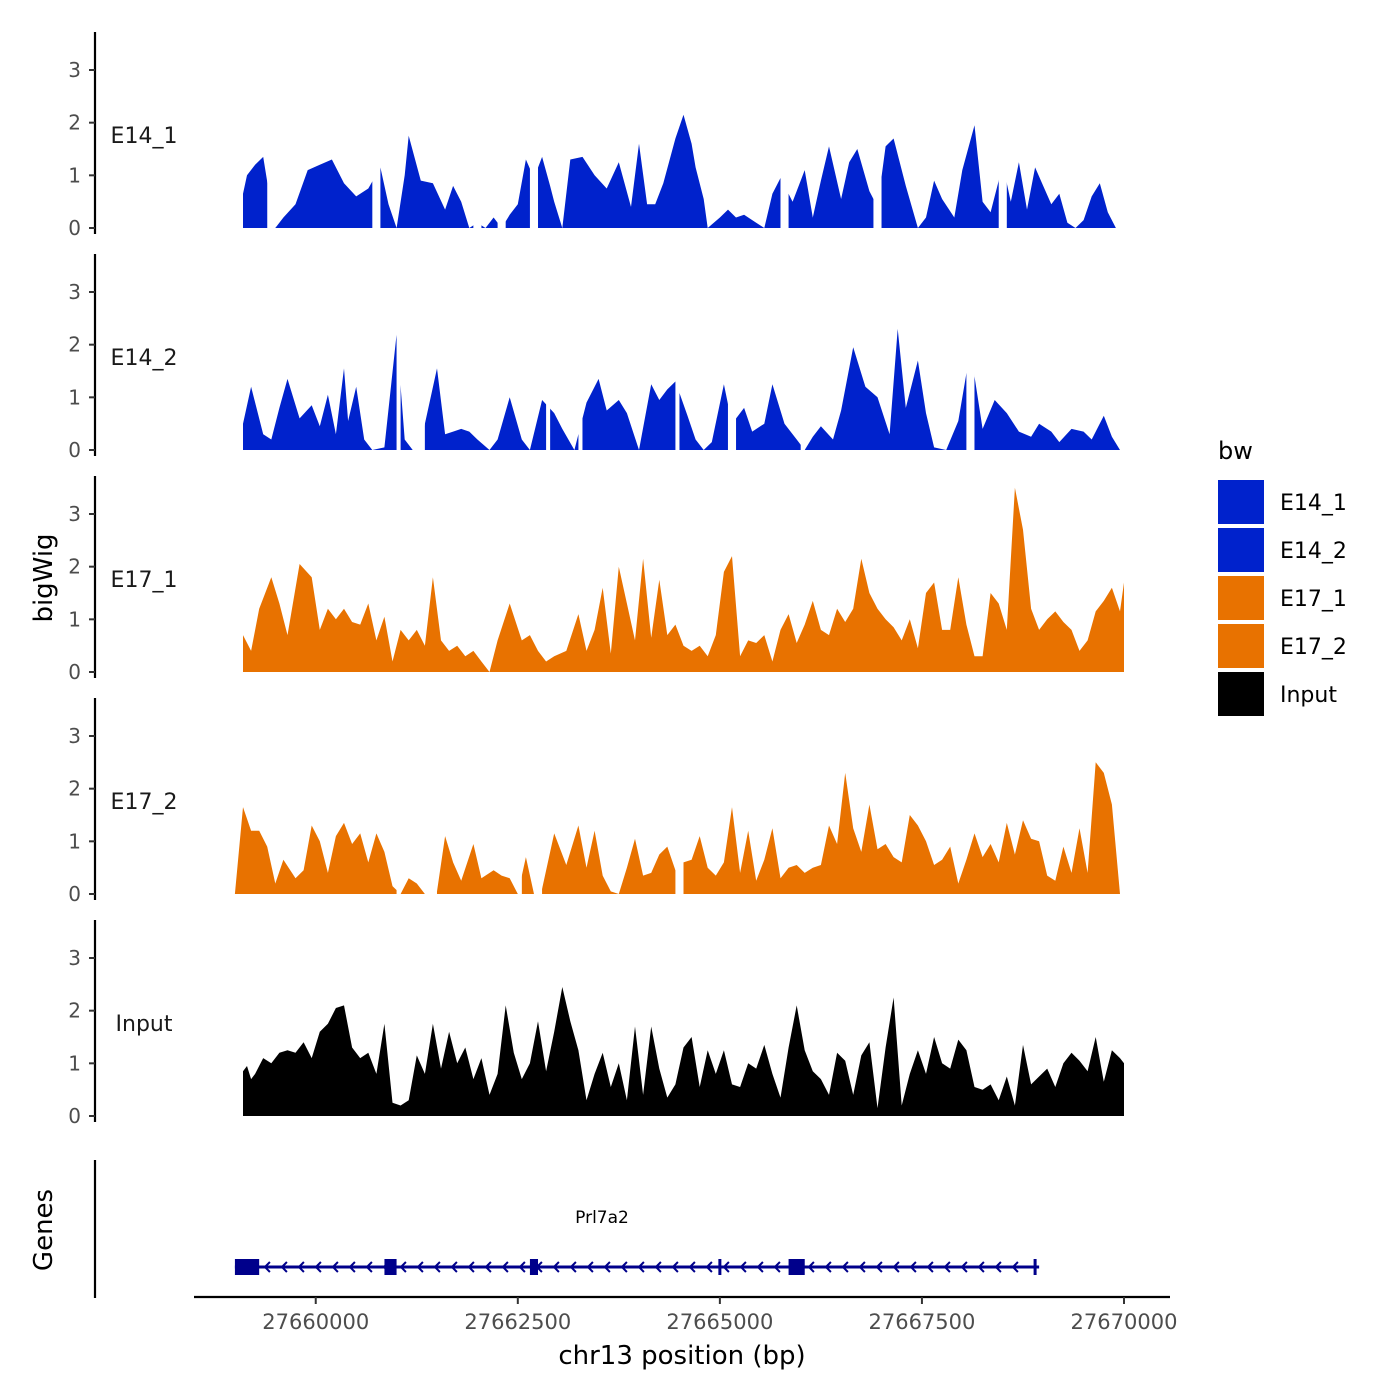 The height and width of the screenshot is (1400, 1400). I want to click on area-input, so click(683, 1051).